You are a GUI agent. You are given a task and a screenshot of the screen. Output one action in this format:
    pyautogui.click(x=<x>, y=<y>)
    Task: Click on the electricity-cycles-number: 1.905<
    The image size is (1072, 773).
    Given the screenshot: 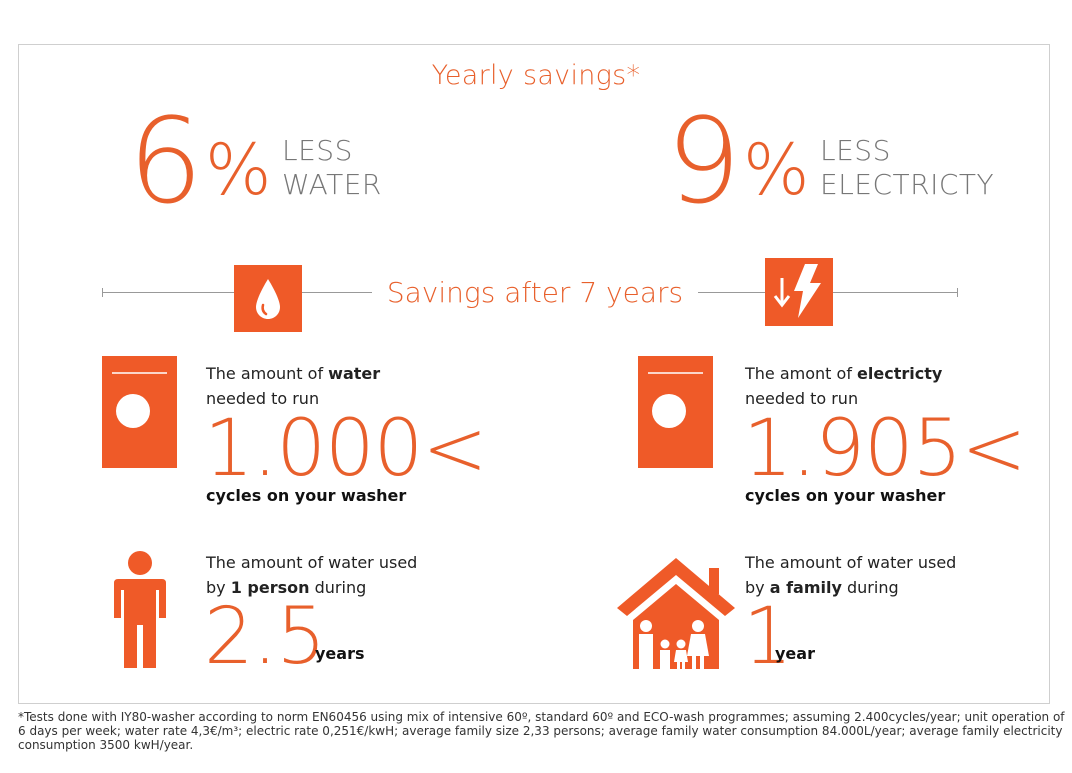 What is the action you would take?
    pyautogui.click(x=885, y=449)
    